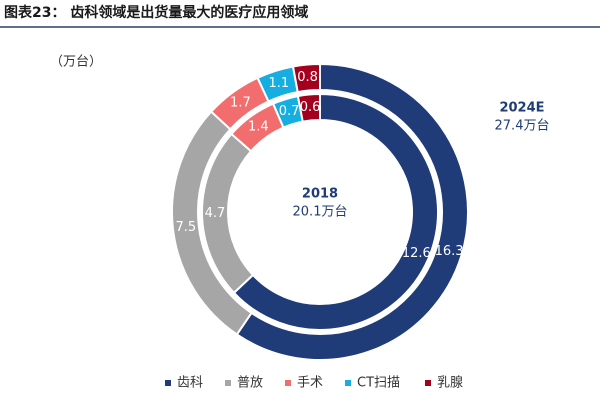 Image resolution: width=600 pixels, height=404 pixels. What do you see at coordinates (250, 383) in the screenshot?
I see `legend-label: 普放` at bounding box center [250, 383].